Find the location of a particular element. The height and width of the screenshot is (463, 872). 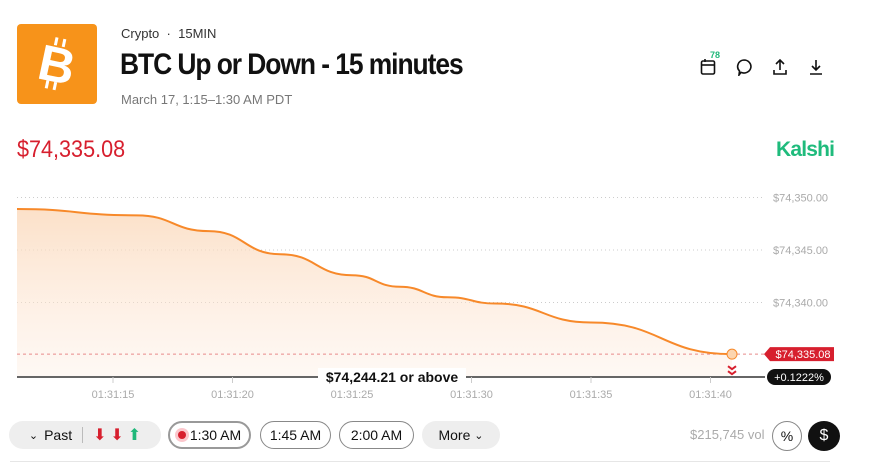

bitcoin-logo: B is located at coordinates (57, 64).